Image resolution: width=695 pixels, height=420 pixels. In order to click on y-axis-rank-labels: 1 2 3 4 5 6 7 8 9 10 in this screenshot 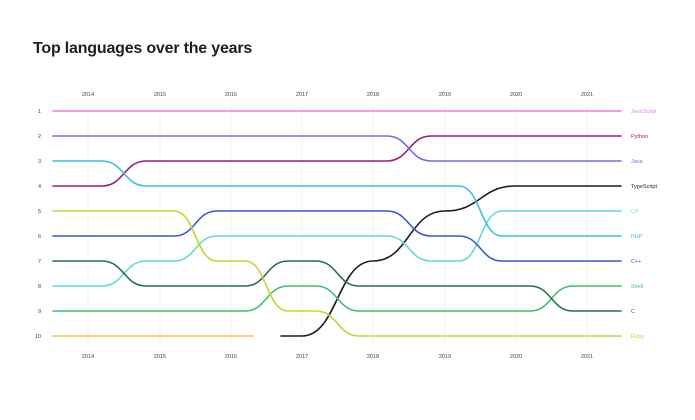, I will do `click(38, 224)`.